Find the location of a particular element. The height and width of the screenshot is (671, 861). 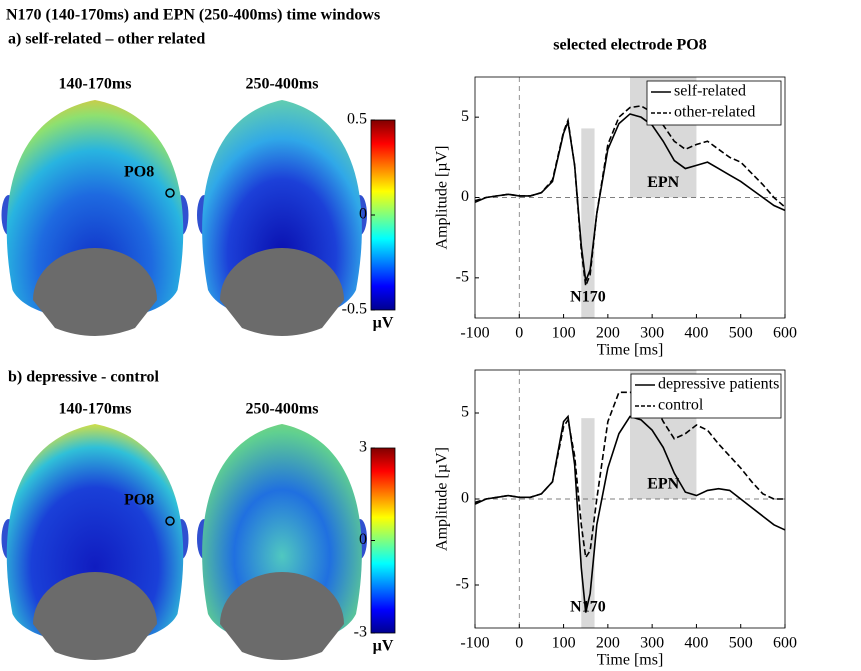

legend-label: control is located at coordinates (681, 405).